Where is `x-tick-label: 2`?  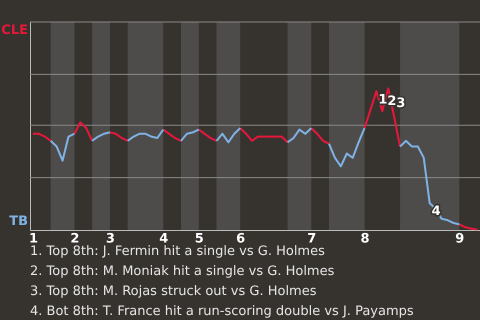
x-tick-label: 2 is located at coordinates (75, 239).